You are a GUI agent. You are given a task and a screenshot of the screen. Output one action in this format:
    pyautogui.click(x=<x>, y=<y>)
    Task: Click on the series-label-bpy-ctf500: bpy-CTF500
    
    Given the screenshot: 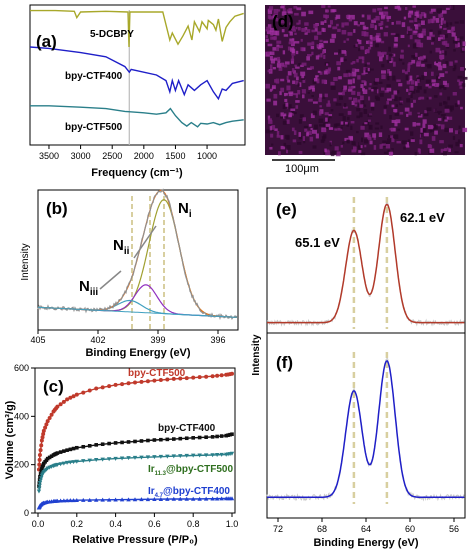 What is the action you would take?
    pyautogui.click(x=94, y=127)
    